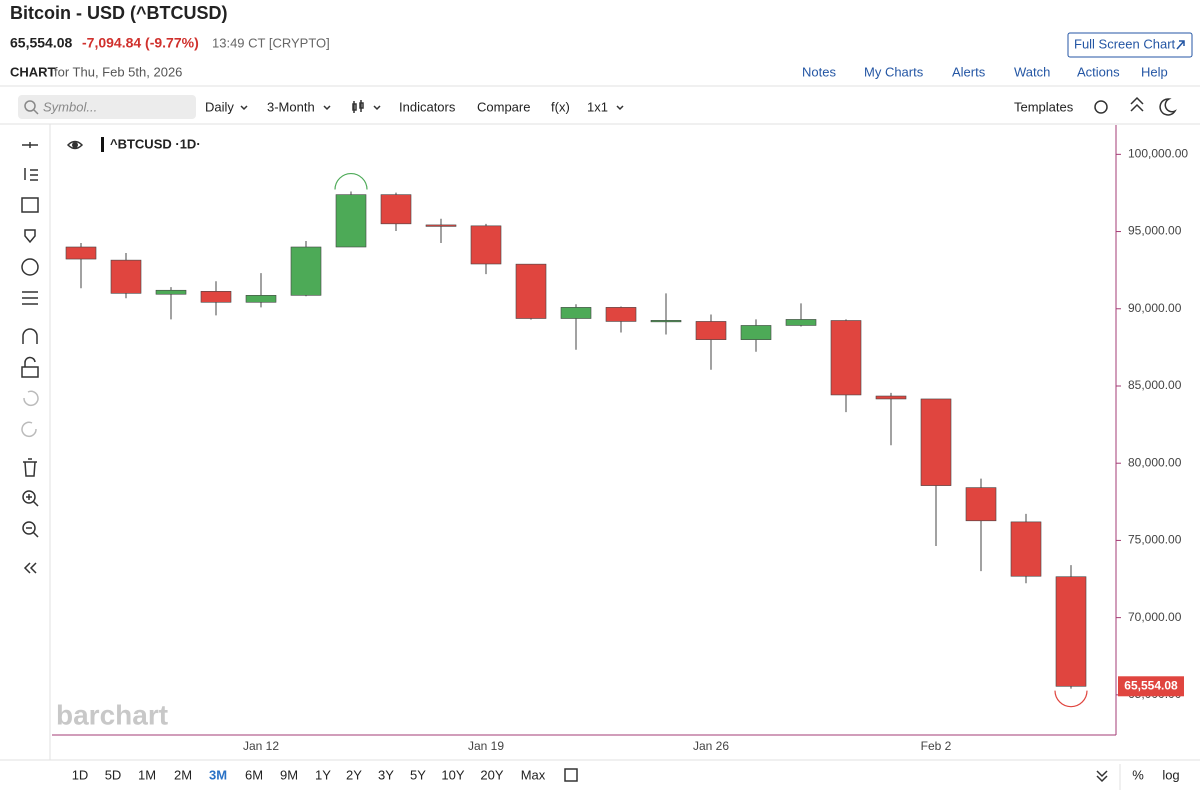 This screenshot has height=797, width=1200. Describe the element at coordinates (427, 106) in the screenshot. I see `toolbar-item: Indicators` at that location.